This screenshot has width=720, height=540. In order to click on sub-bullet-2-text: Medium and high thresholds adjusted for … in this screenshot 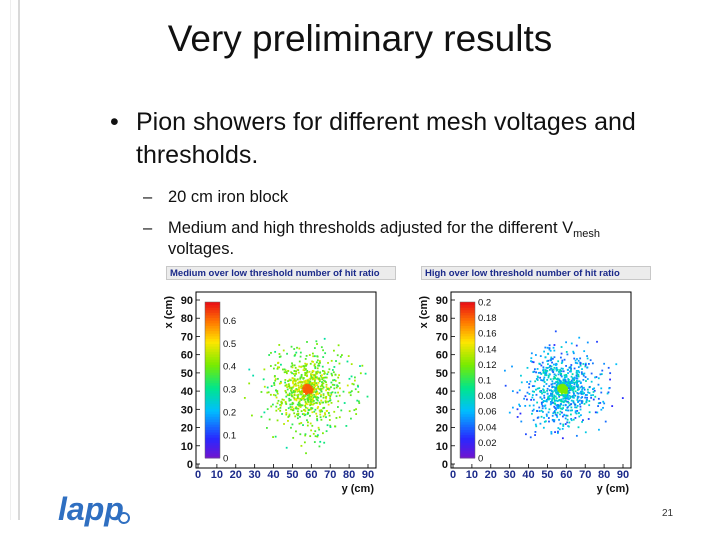, I will do `click(384, 231)`.